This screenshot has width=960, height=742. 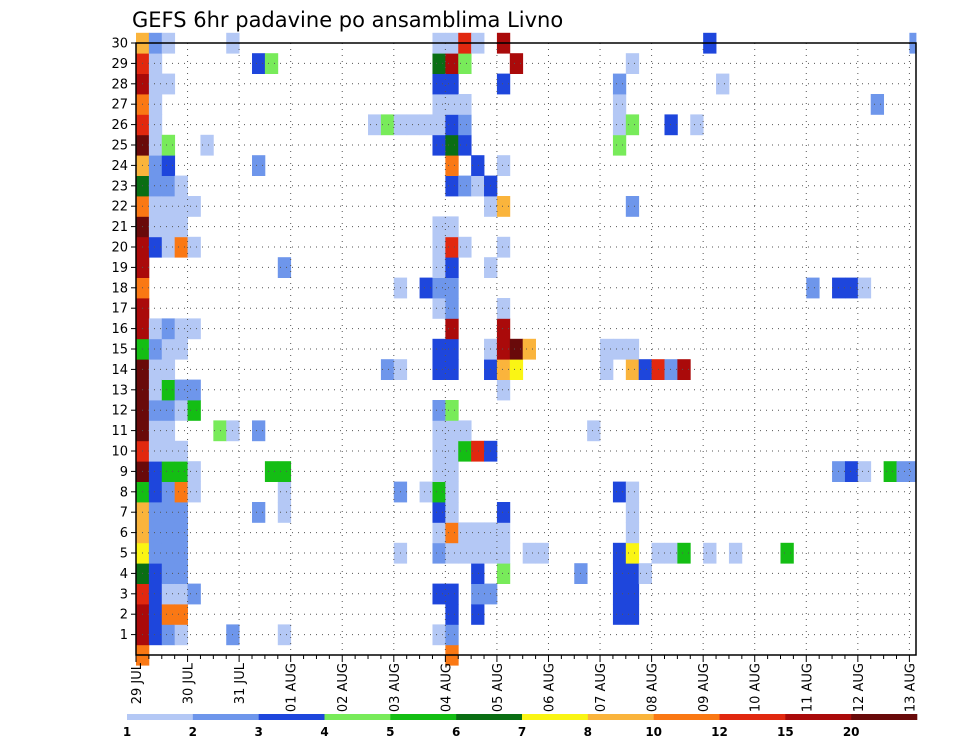 I want to click on colorbar-label: 12, so click(x=719, y=732).